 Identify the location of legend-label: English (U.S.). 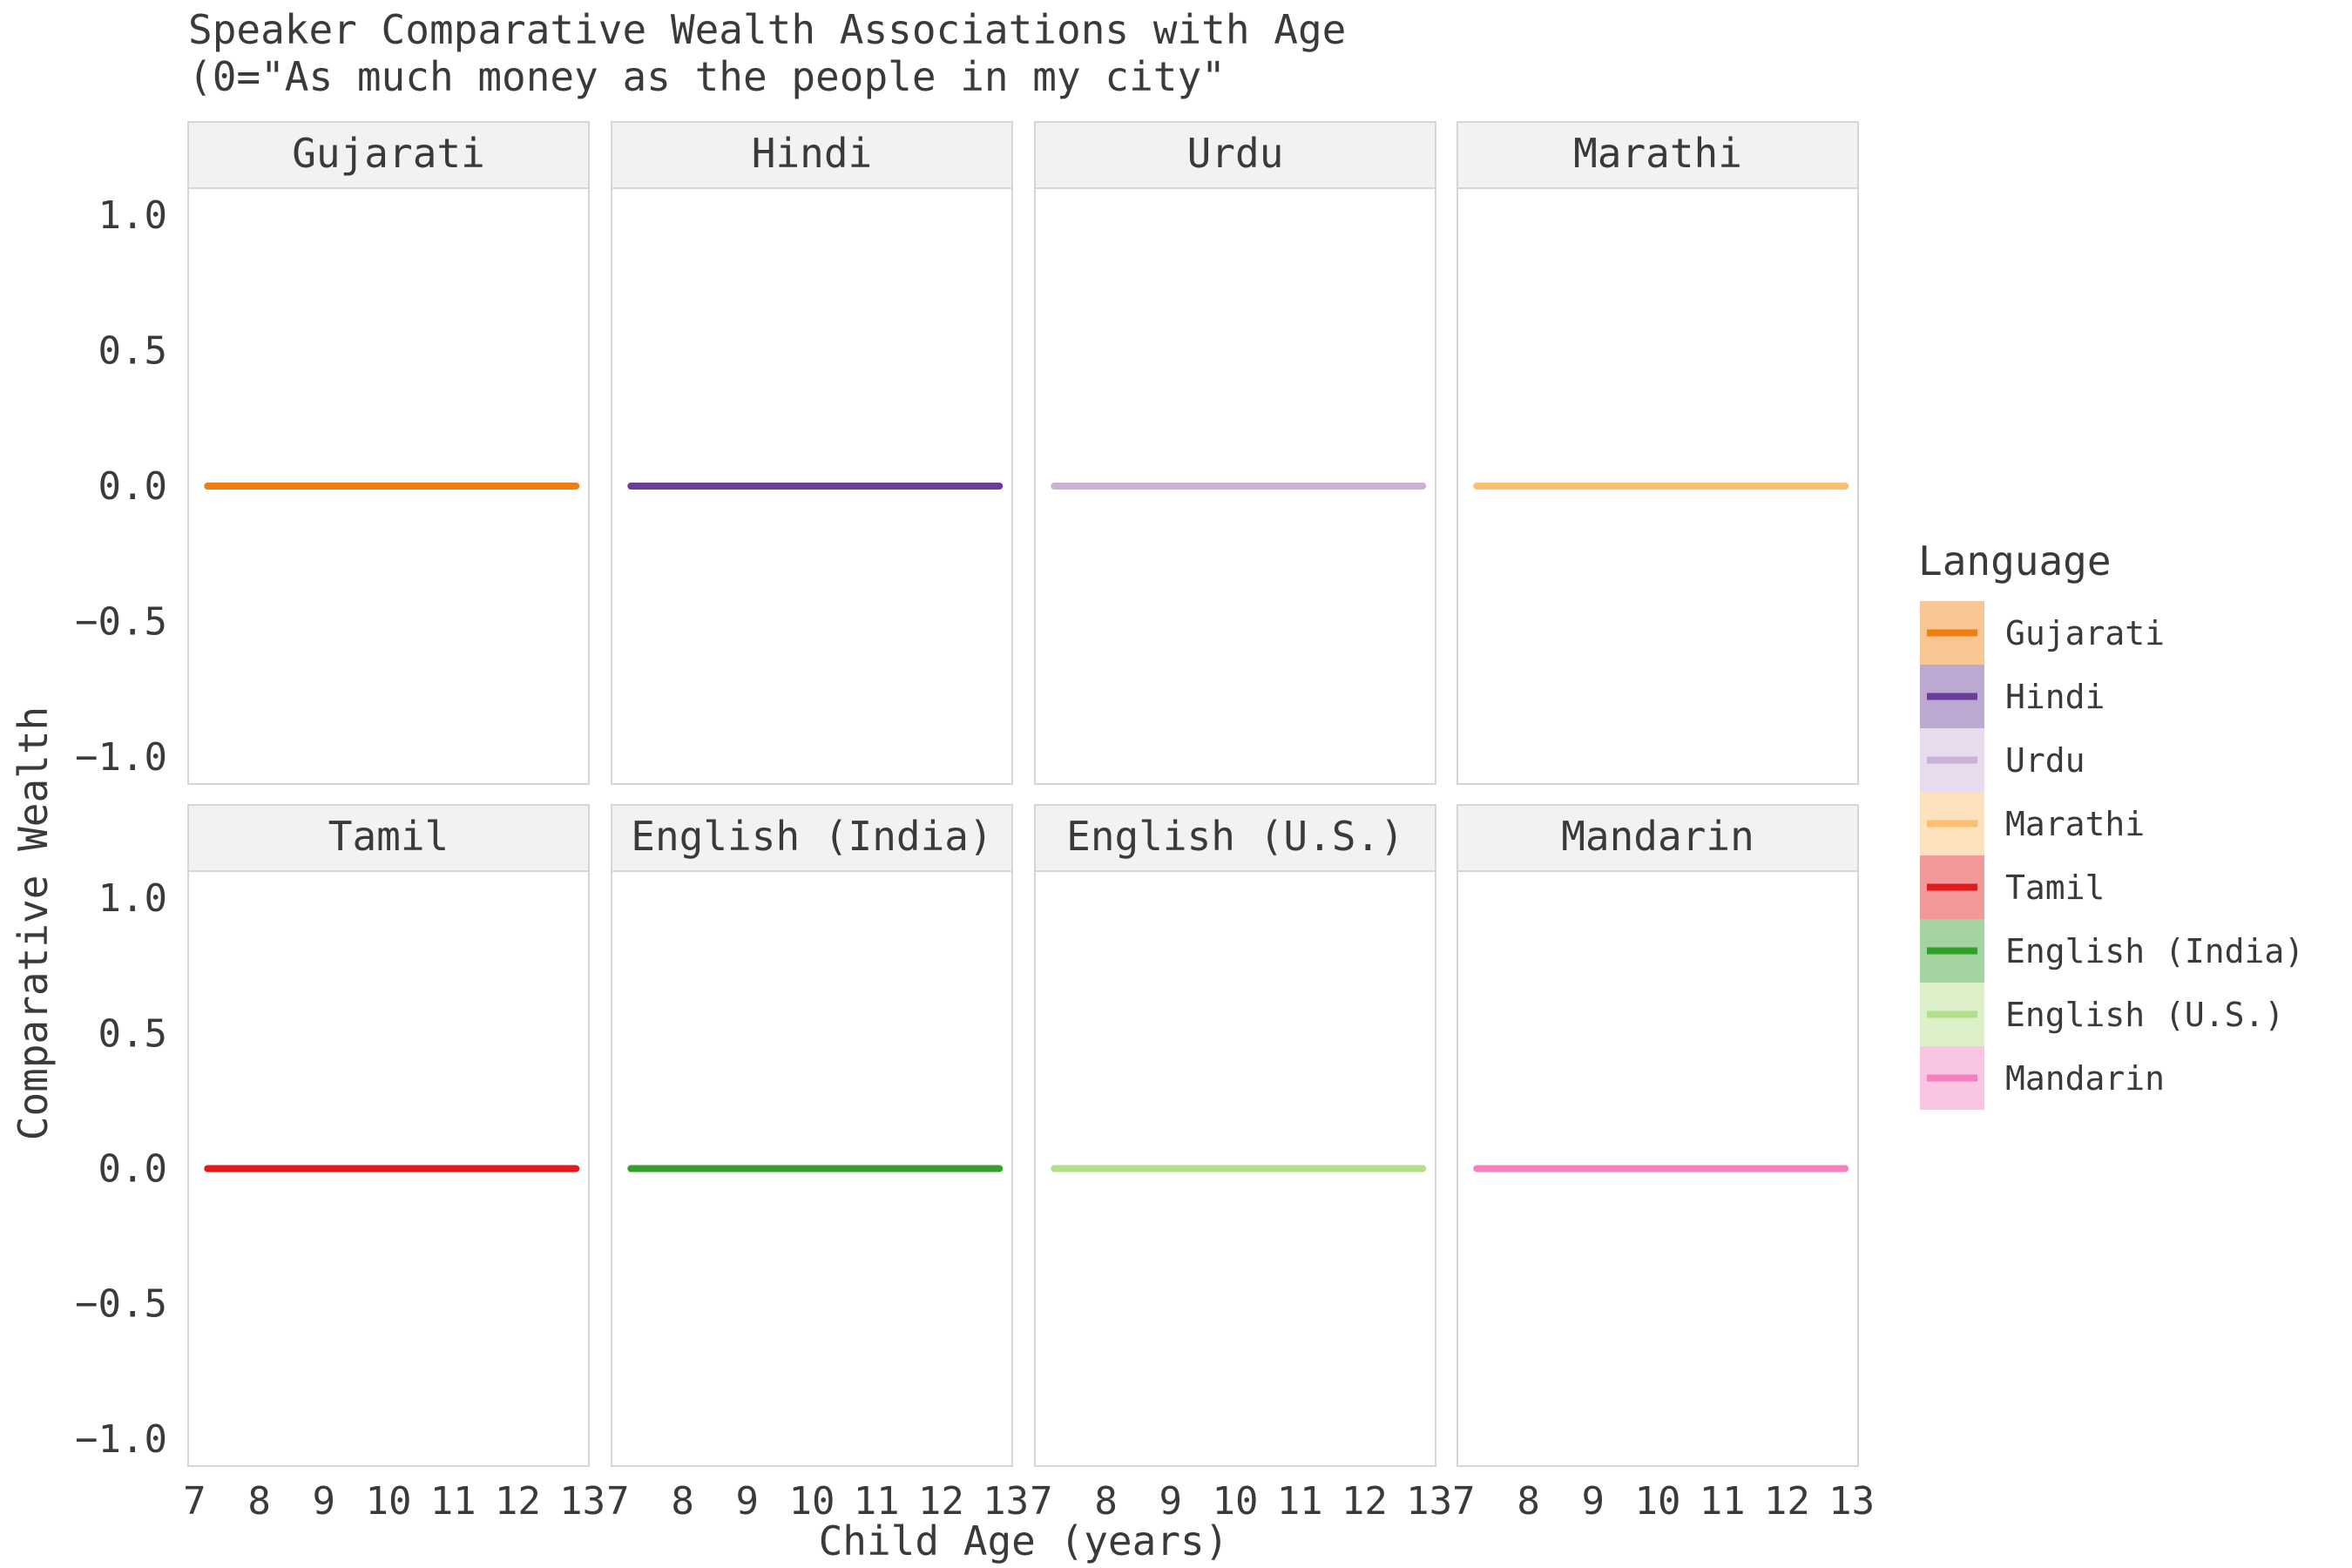
(2144, 1015).